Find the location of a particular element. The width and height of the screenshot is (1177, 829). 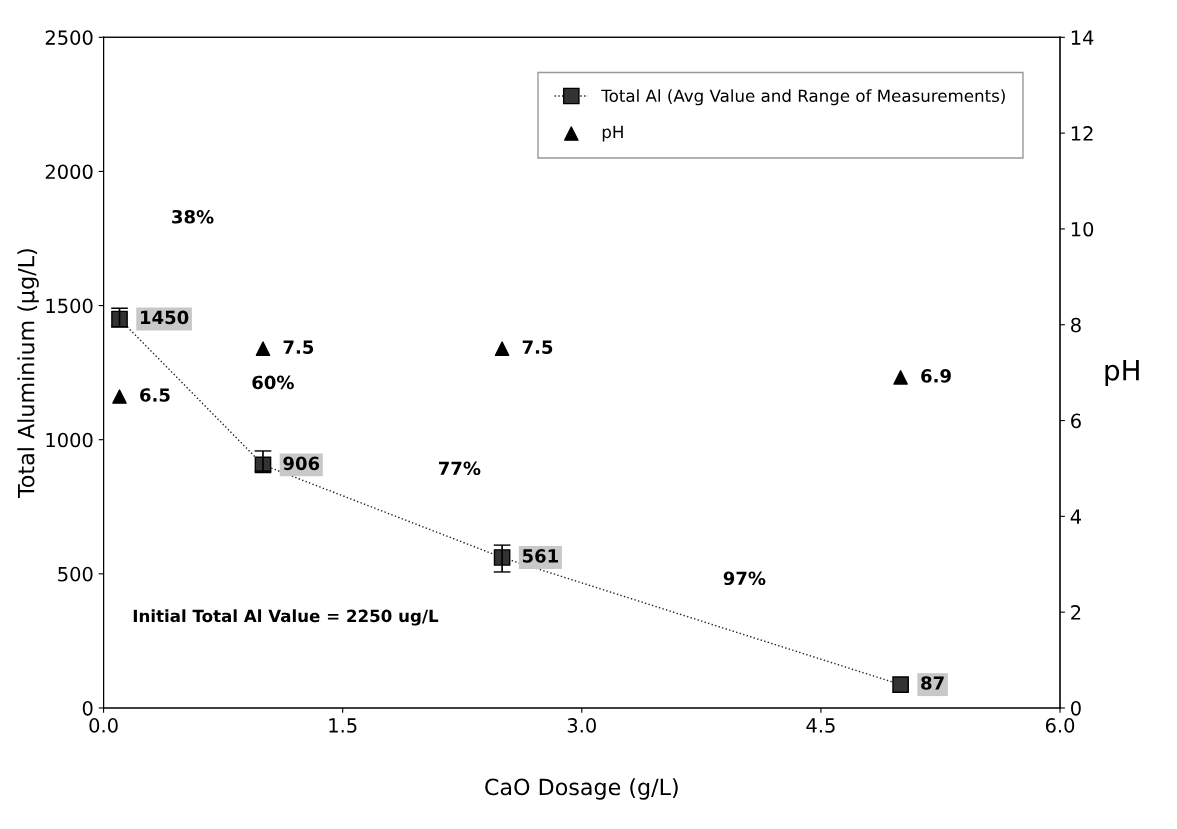

y-tick-label: 1500 is located at coordinates (69, 306).